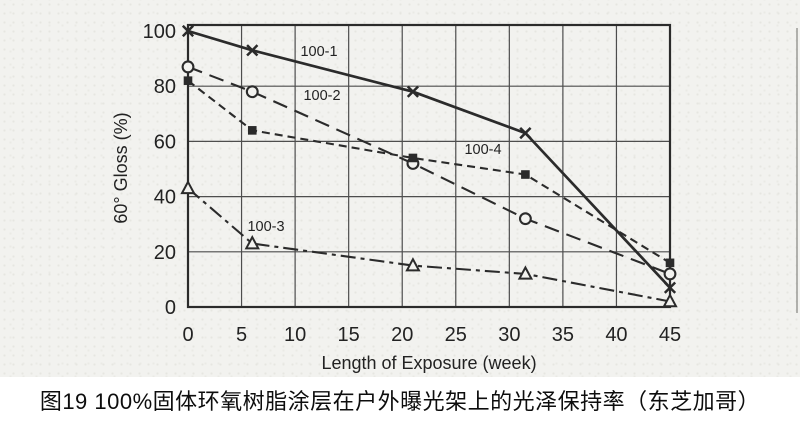  Describe the element at coordinates (321, 96) in the screenshot. I see `series-label-100-2: 100-2` at that location.